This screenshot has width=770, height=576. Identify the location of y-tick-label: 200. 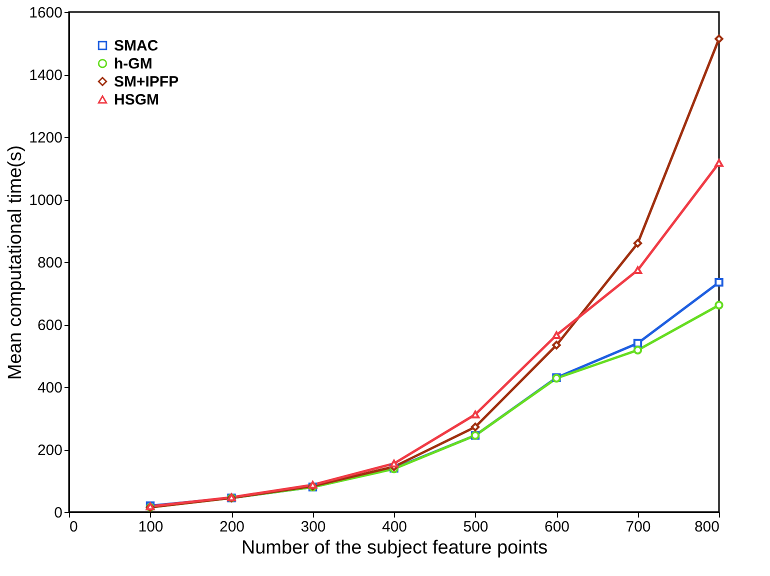
(49, 450).